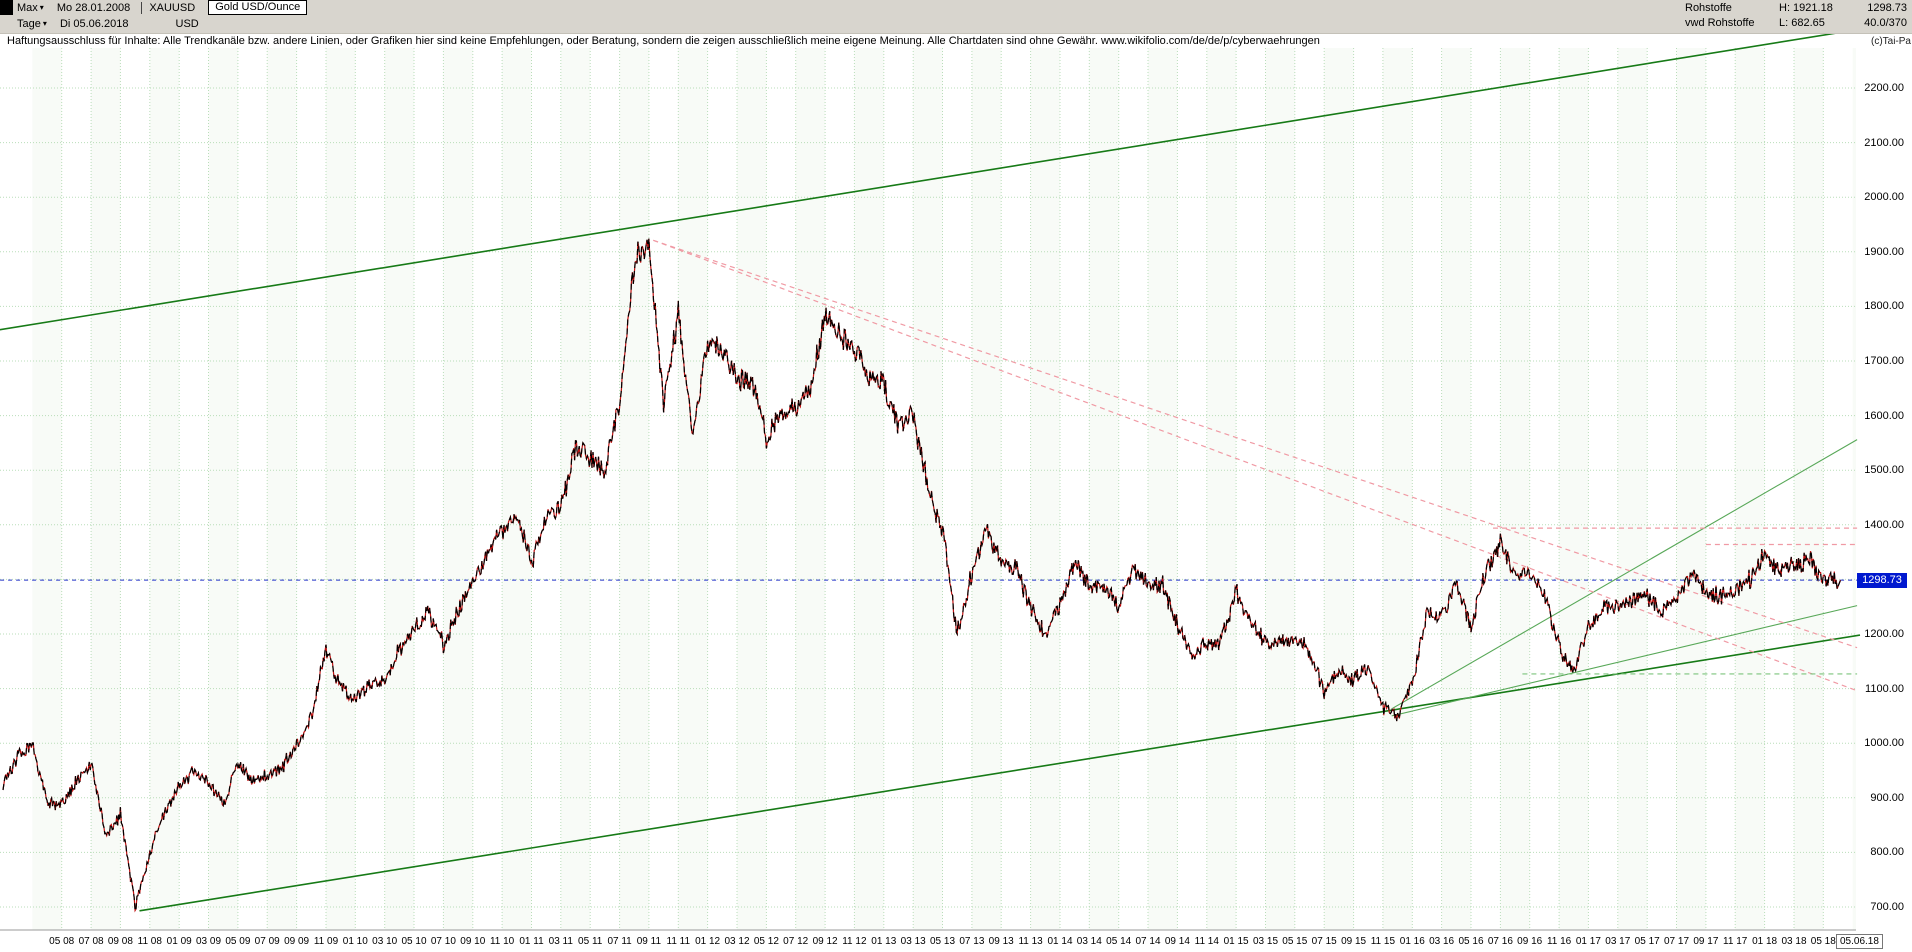  I want to click on y-axis-label: 1200.00, so click(1884, 634).